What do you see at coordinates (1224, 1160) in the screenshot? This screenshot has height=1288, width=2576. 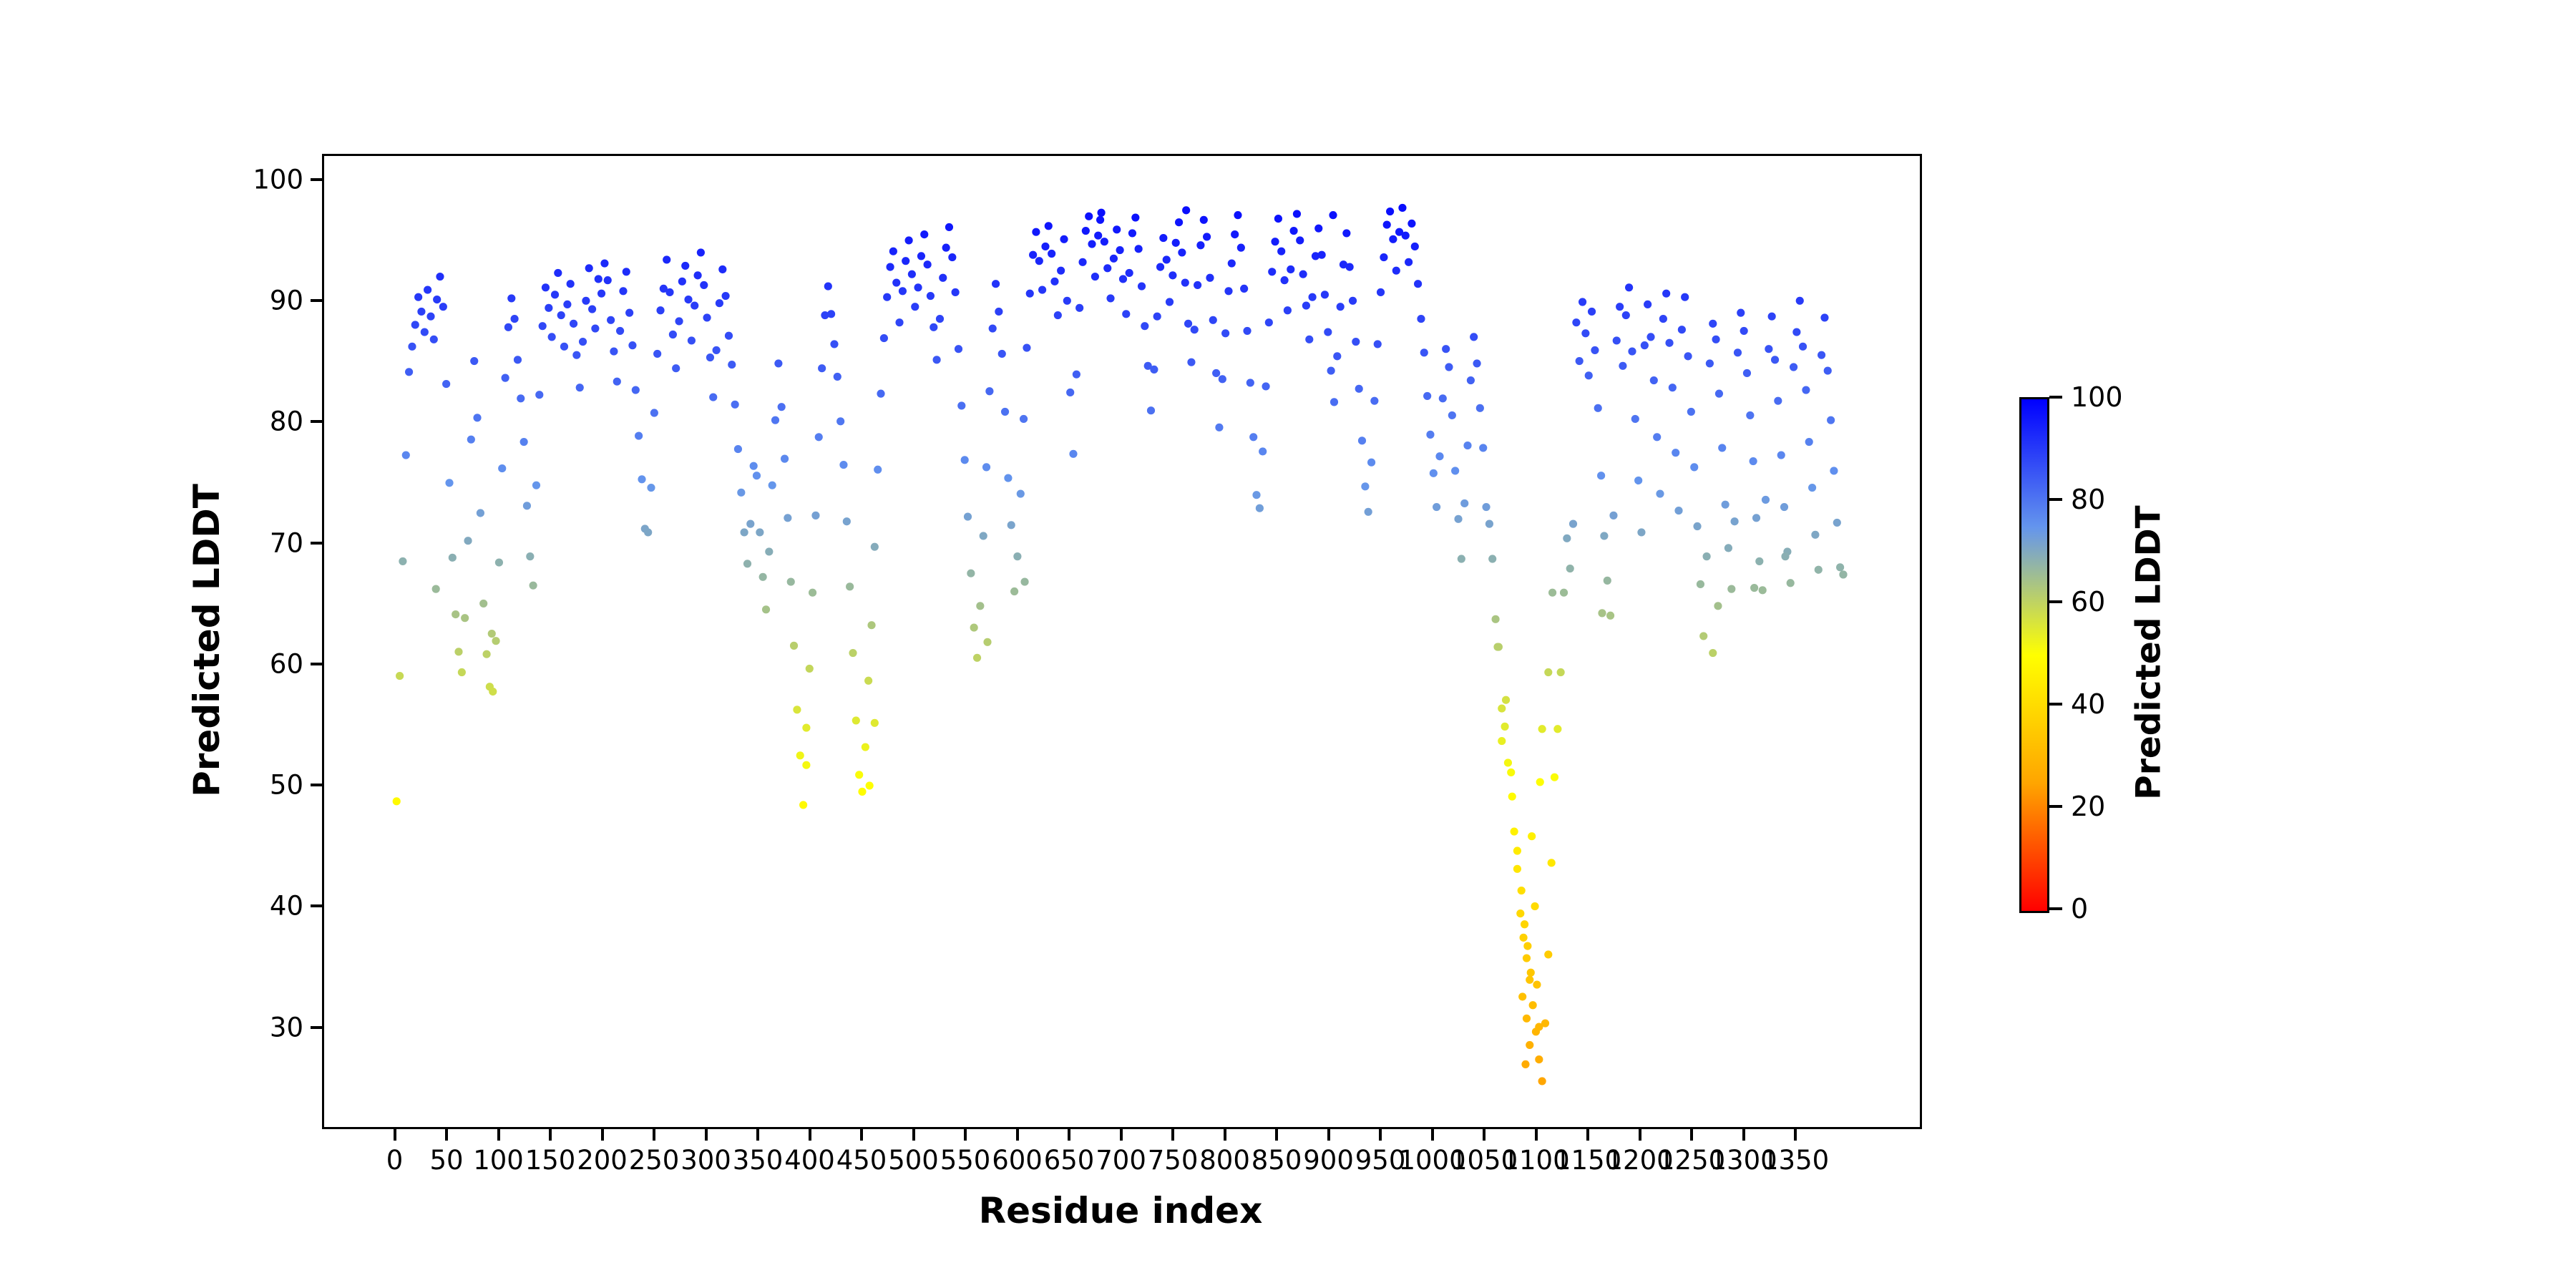 I see `x-tick-label: 800` at bounding box center [1224, 1160].